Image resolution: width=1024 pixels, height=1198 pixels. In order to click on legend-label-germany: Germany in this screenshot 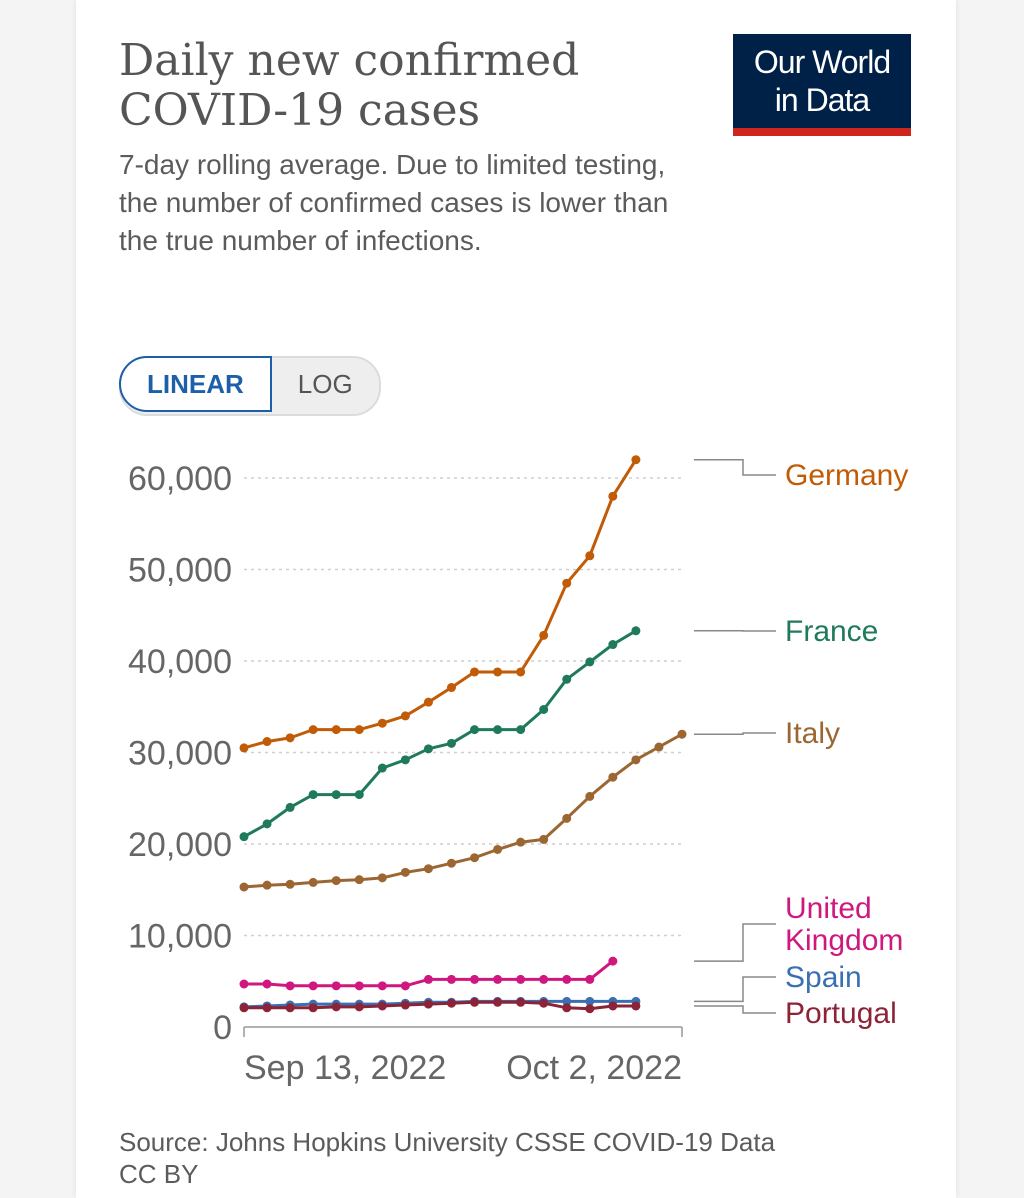, I will do `click(846, 475)`.